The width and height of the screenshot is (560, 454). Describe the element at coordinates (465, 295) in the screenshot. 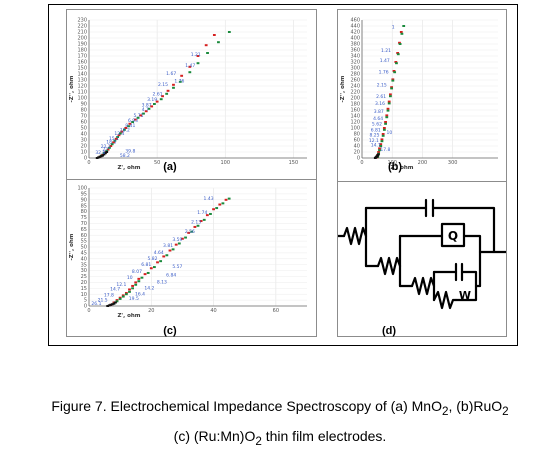

I see `warburg-label: W` at that location.